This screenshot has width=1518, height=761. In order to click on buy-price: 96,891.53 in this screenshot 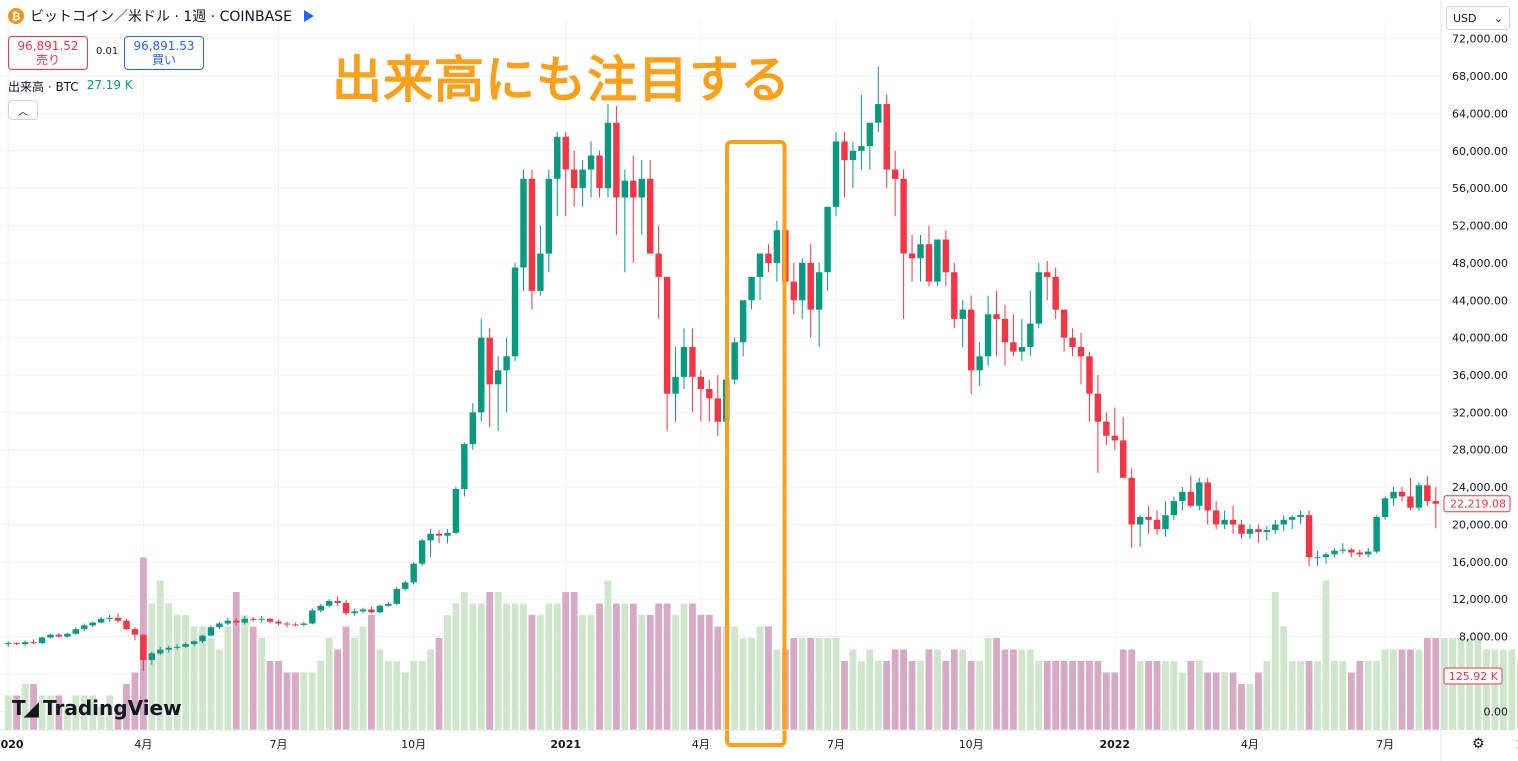, I will do `click(164, 46)`.